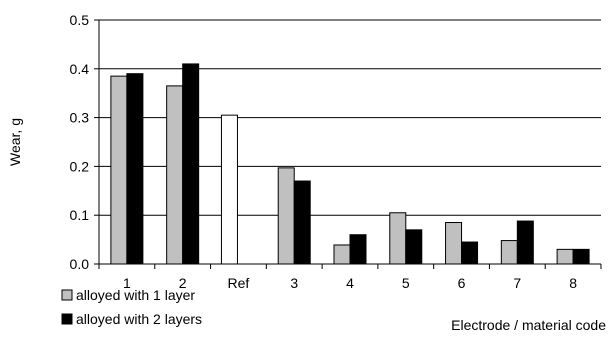  I want to click on y-tick-label: 0.0, so click(80, 264).